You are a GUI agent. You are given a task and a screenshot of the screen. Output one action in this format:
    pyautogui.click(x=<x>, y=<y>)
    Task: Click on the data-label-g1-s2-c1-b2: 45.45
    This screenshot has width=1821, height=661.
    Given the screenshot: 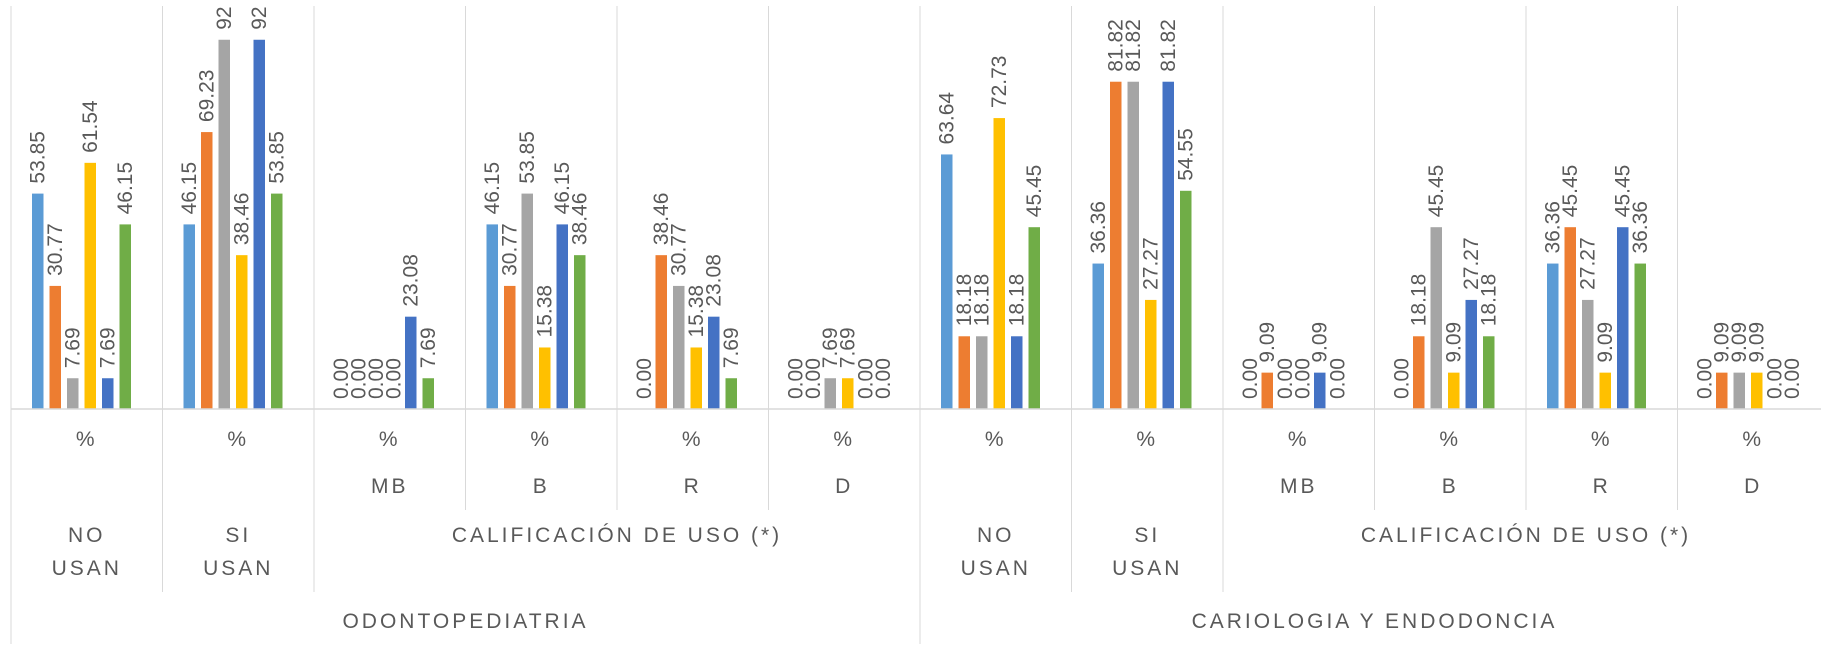 What is the action you would take?
    pyautogui.click(x=1436, y=191)
    